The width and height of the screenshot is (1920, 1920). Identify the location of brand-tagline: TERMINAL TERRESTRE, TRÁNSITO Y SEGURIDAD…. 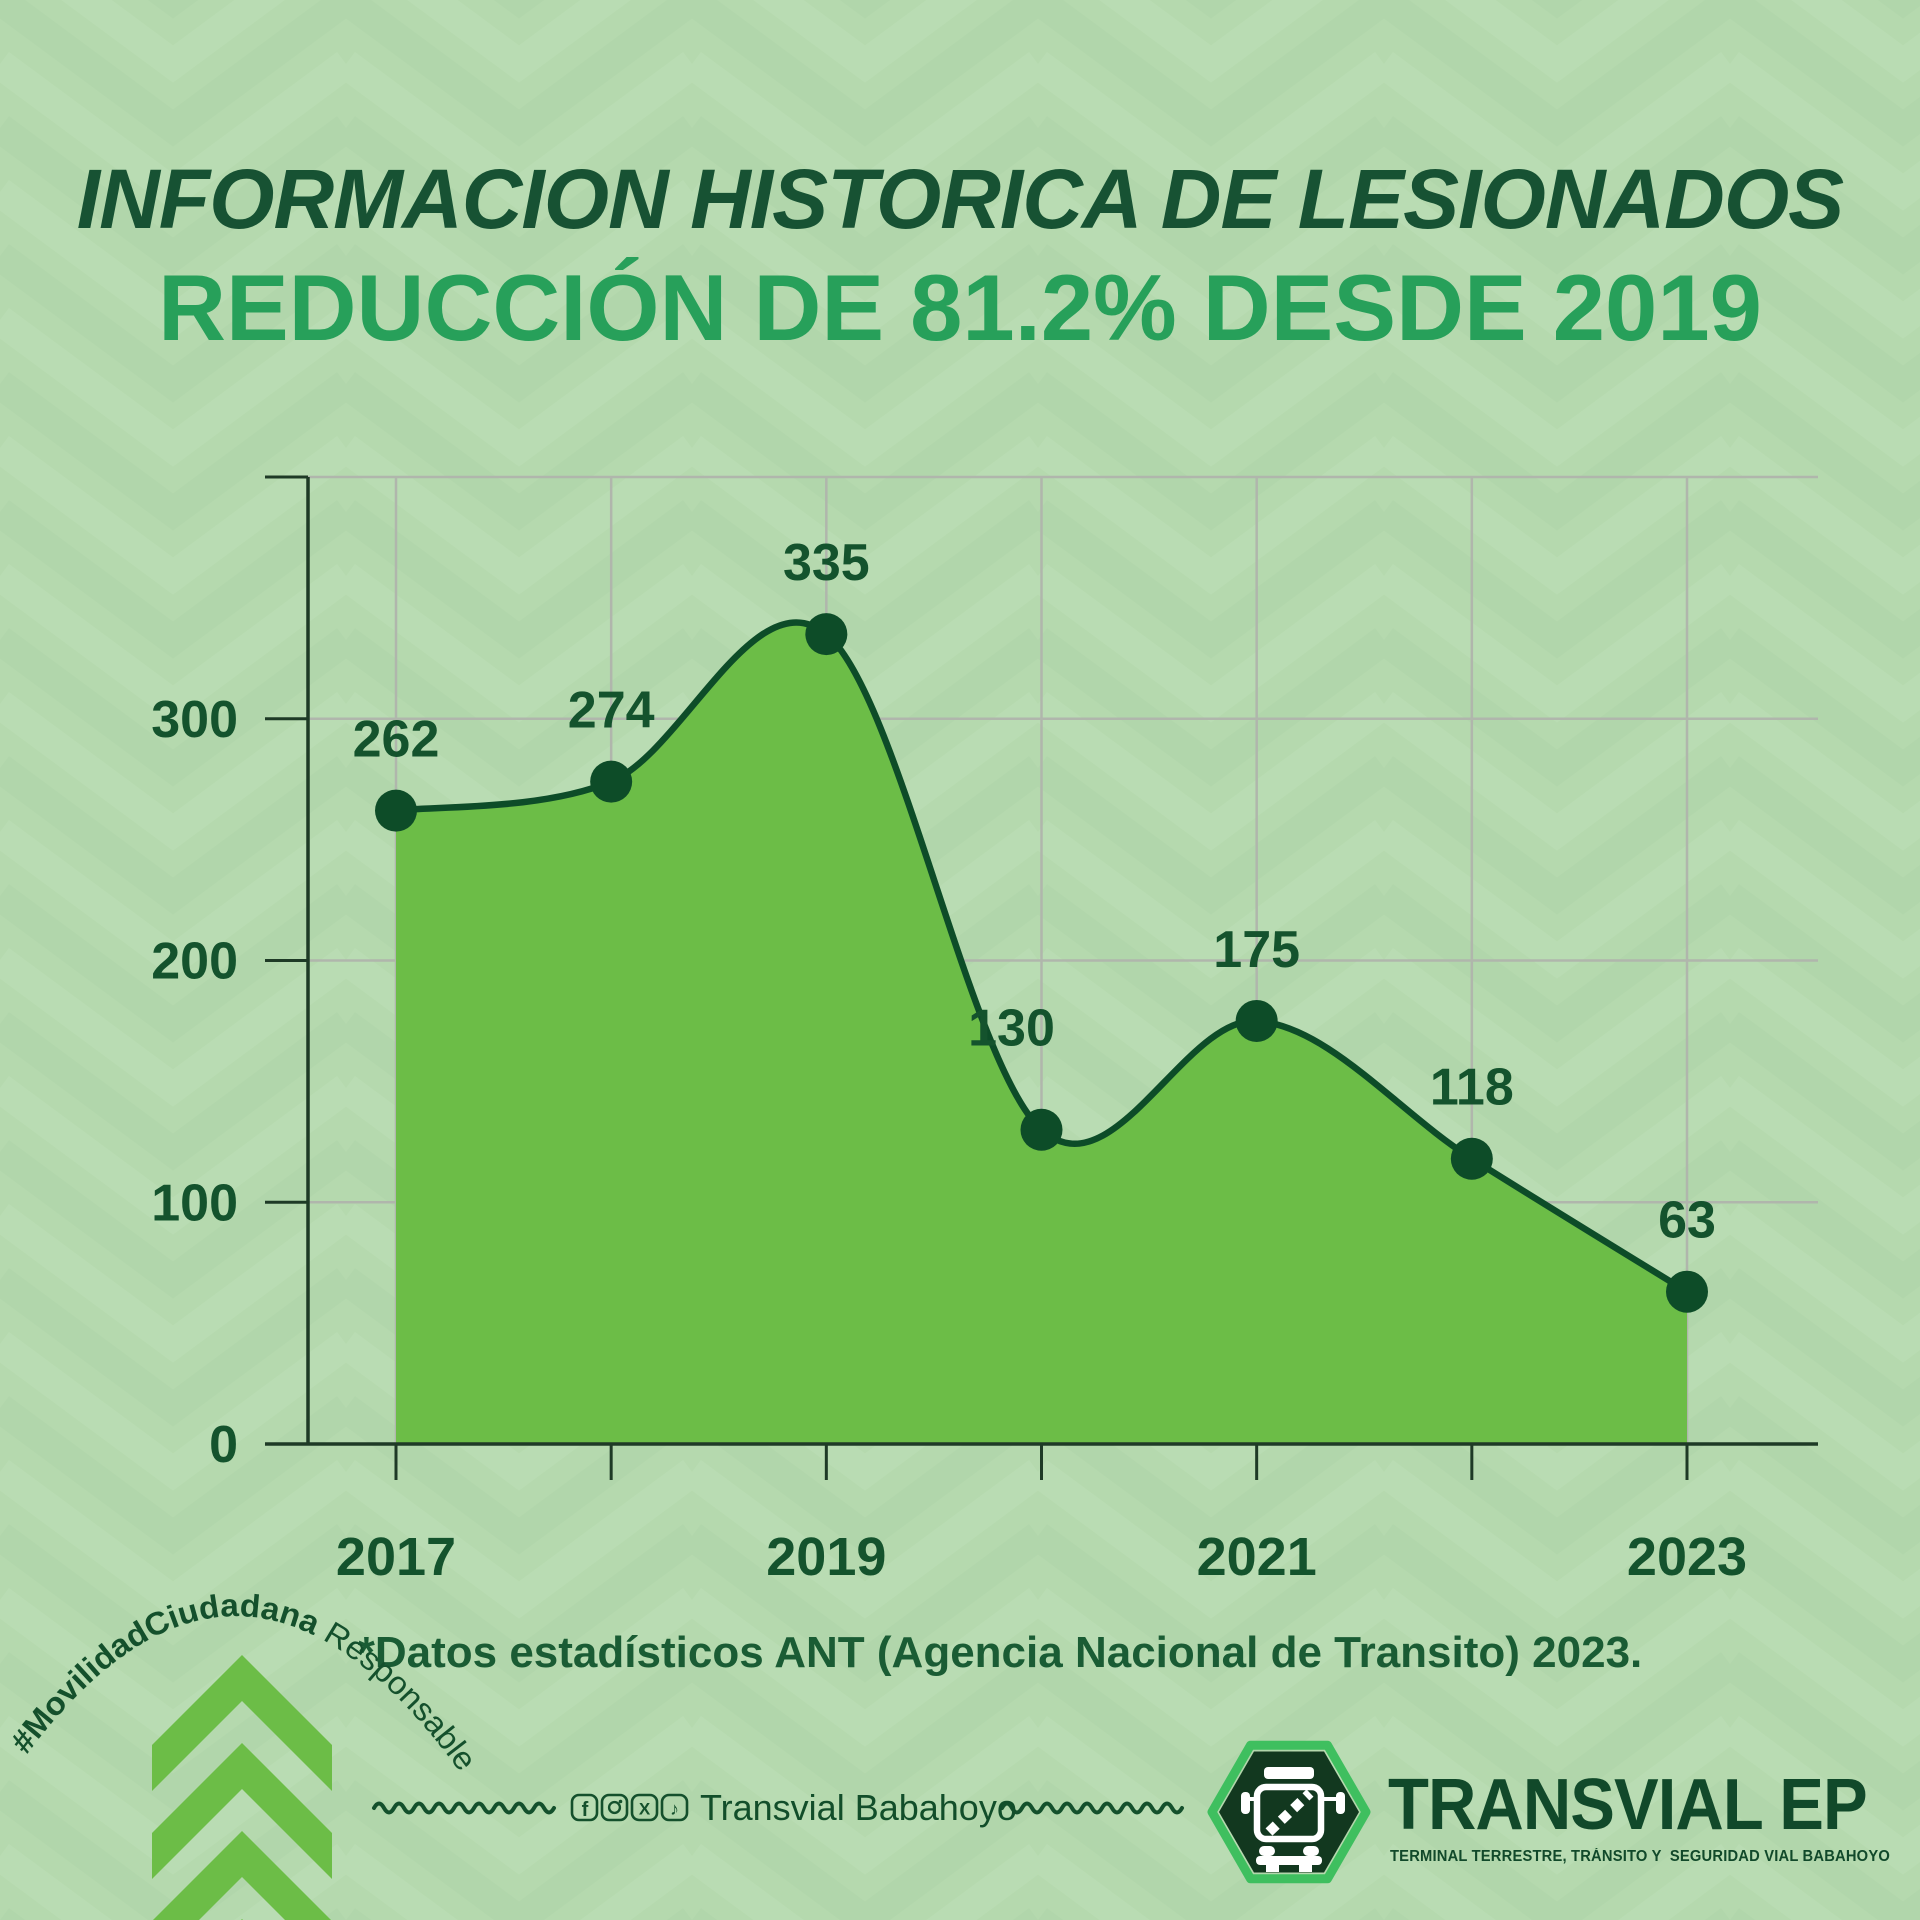
(1640, 1856).